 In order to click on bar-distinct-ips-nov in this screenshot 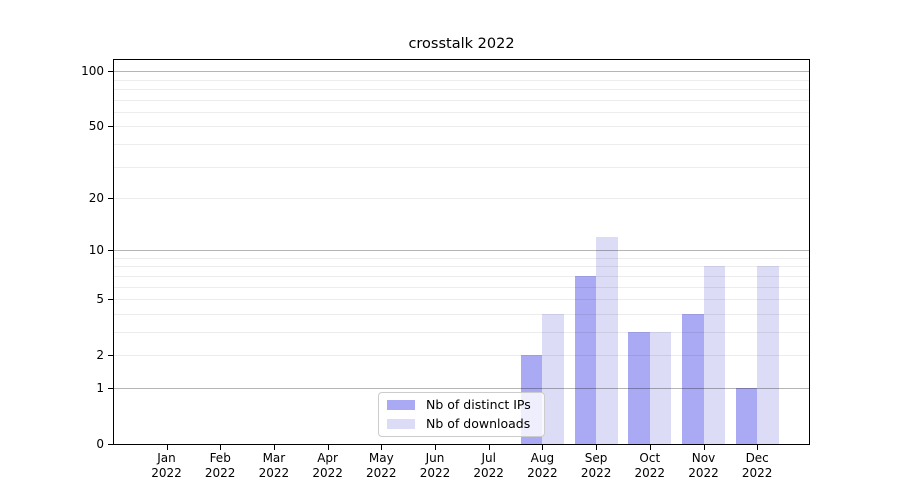, I will do `click(693, 378)`.